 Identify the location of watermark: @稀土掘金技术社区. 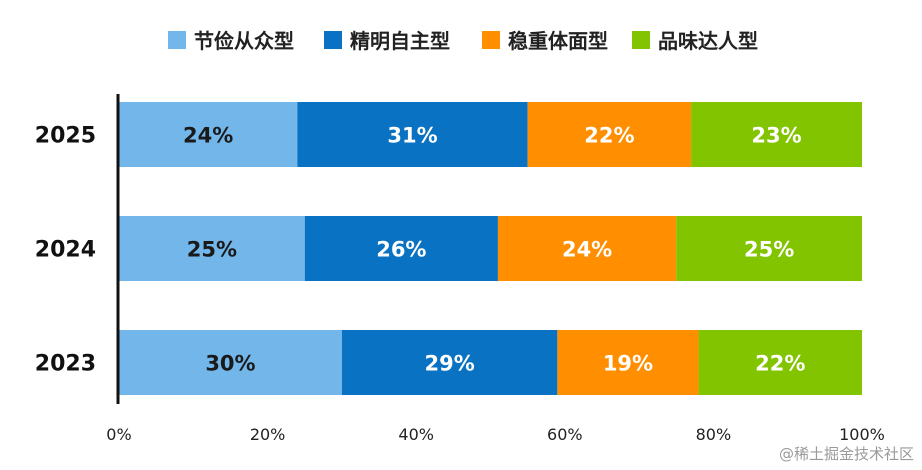
(846, 454).